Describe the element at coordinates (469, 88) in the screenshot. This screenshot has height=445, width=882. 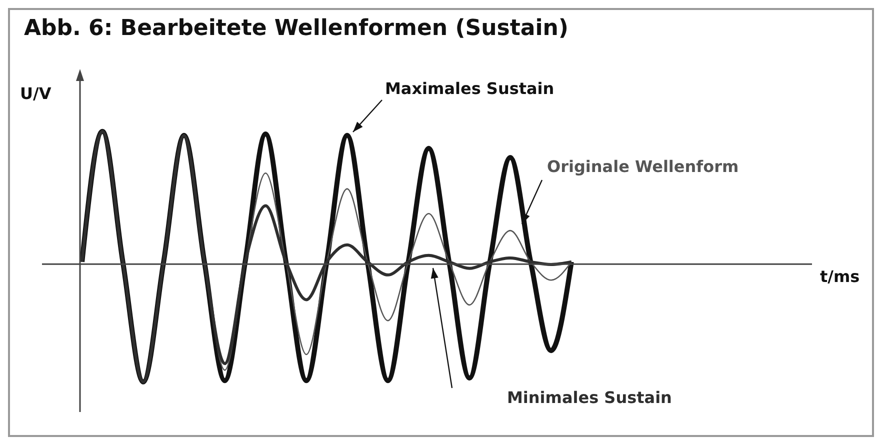
I see `text: Maximales Sustain` at that location.